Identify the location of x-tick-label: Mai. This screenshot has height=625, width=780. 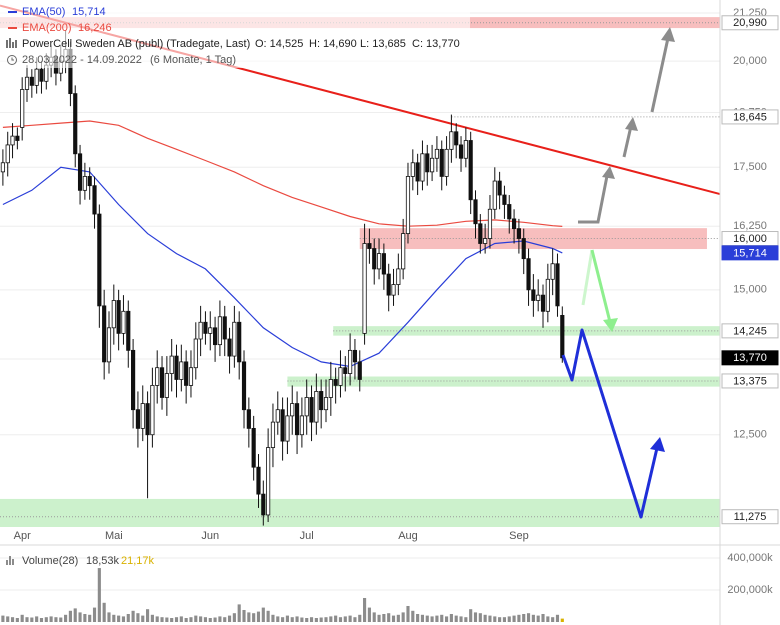
(114, 536).